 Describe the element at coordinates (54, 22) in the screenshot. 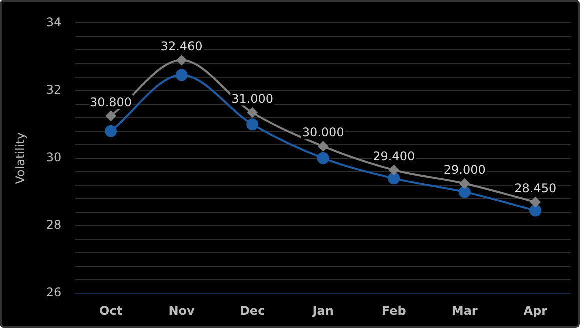

I see `y-tick-label: 34` at that location.